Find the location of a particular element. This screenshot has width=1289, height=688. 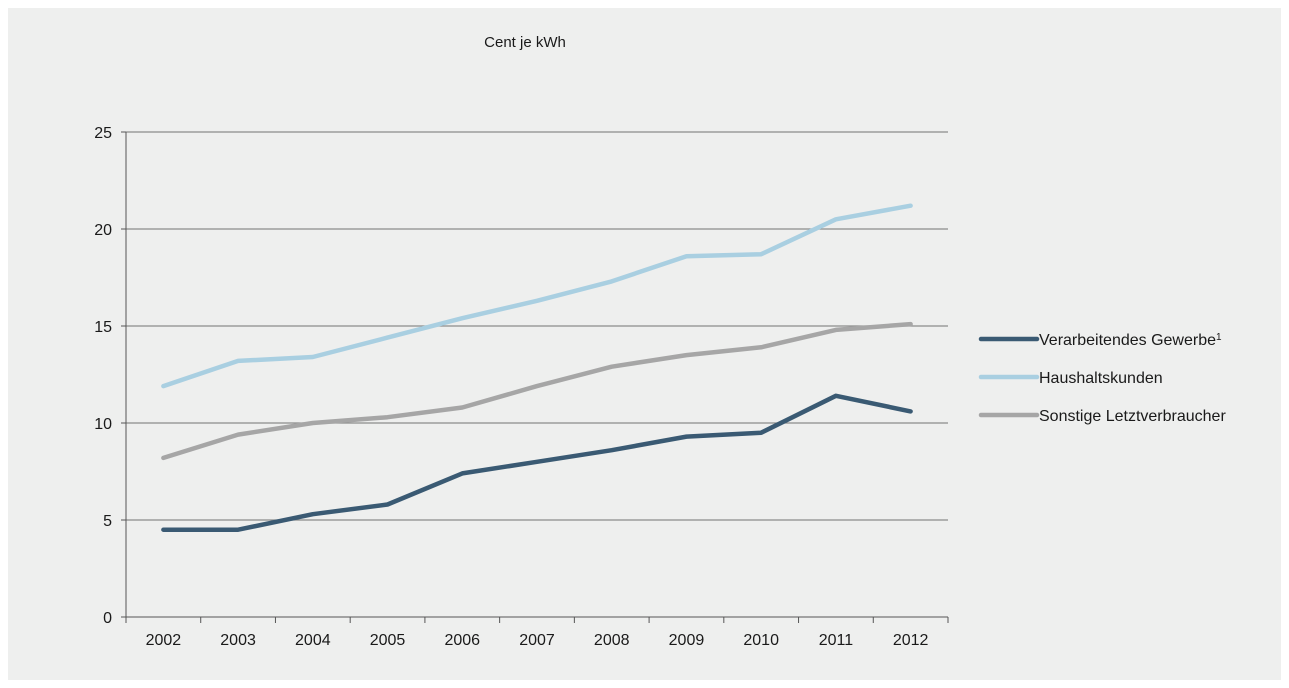

legend-item: Haushaltskunden is located at coordinates (1070, 378).